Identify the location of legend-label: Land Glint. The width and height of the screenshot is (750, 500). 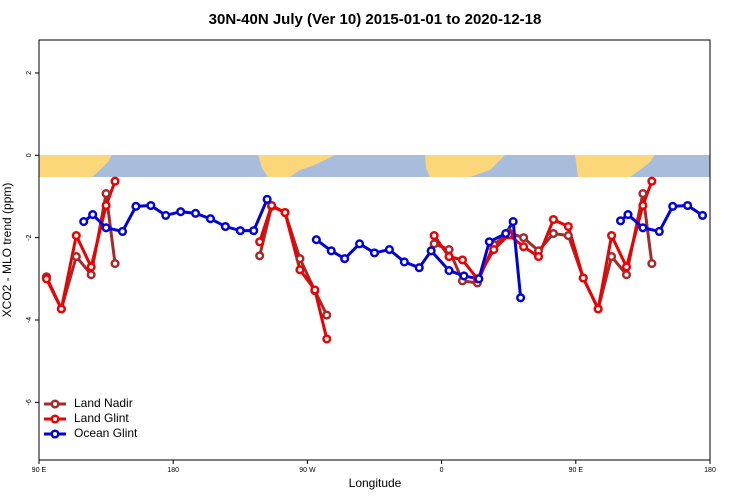
(101, 418).